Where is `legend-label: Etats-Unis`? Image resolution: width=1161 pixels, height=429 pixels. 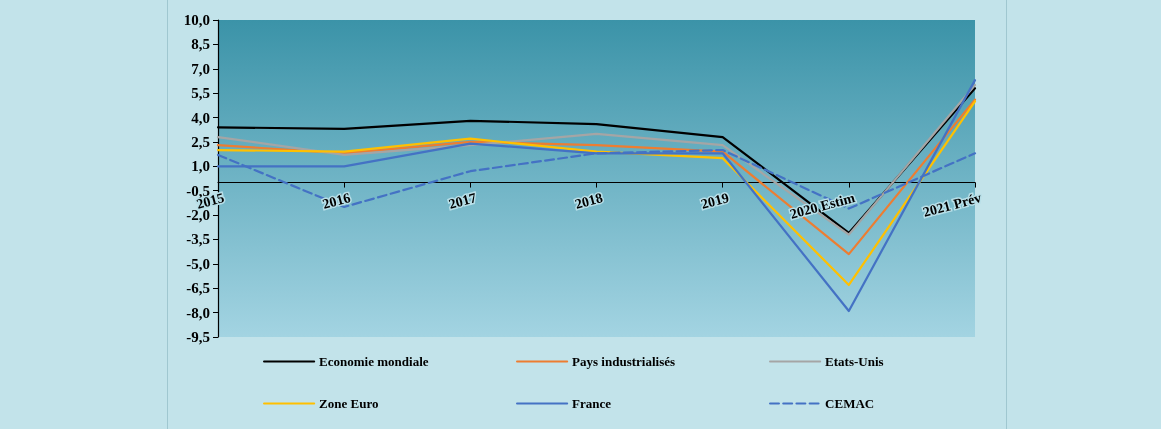 legend-label: Etats-Unis is located at coordinates (854, 361).